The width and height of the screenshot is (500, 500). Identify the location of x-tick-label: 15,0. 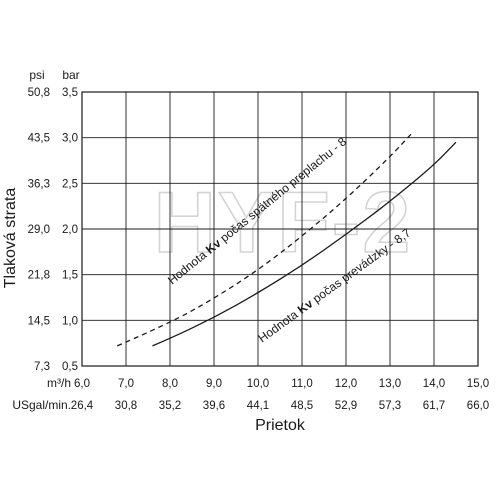
(478, 384).